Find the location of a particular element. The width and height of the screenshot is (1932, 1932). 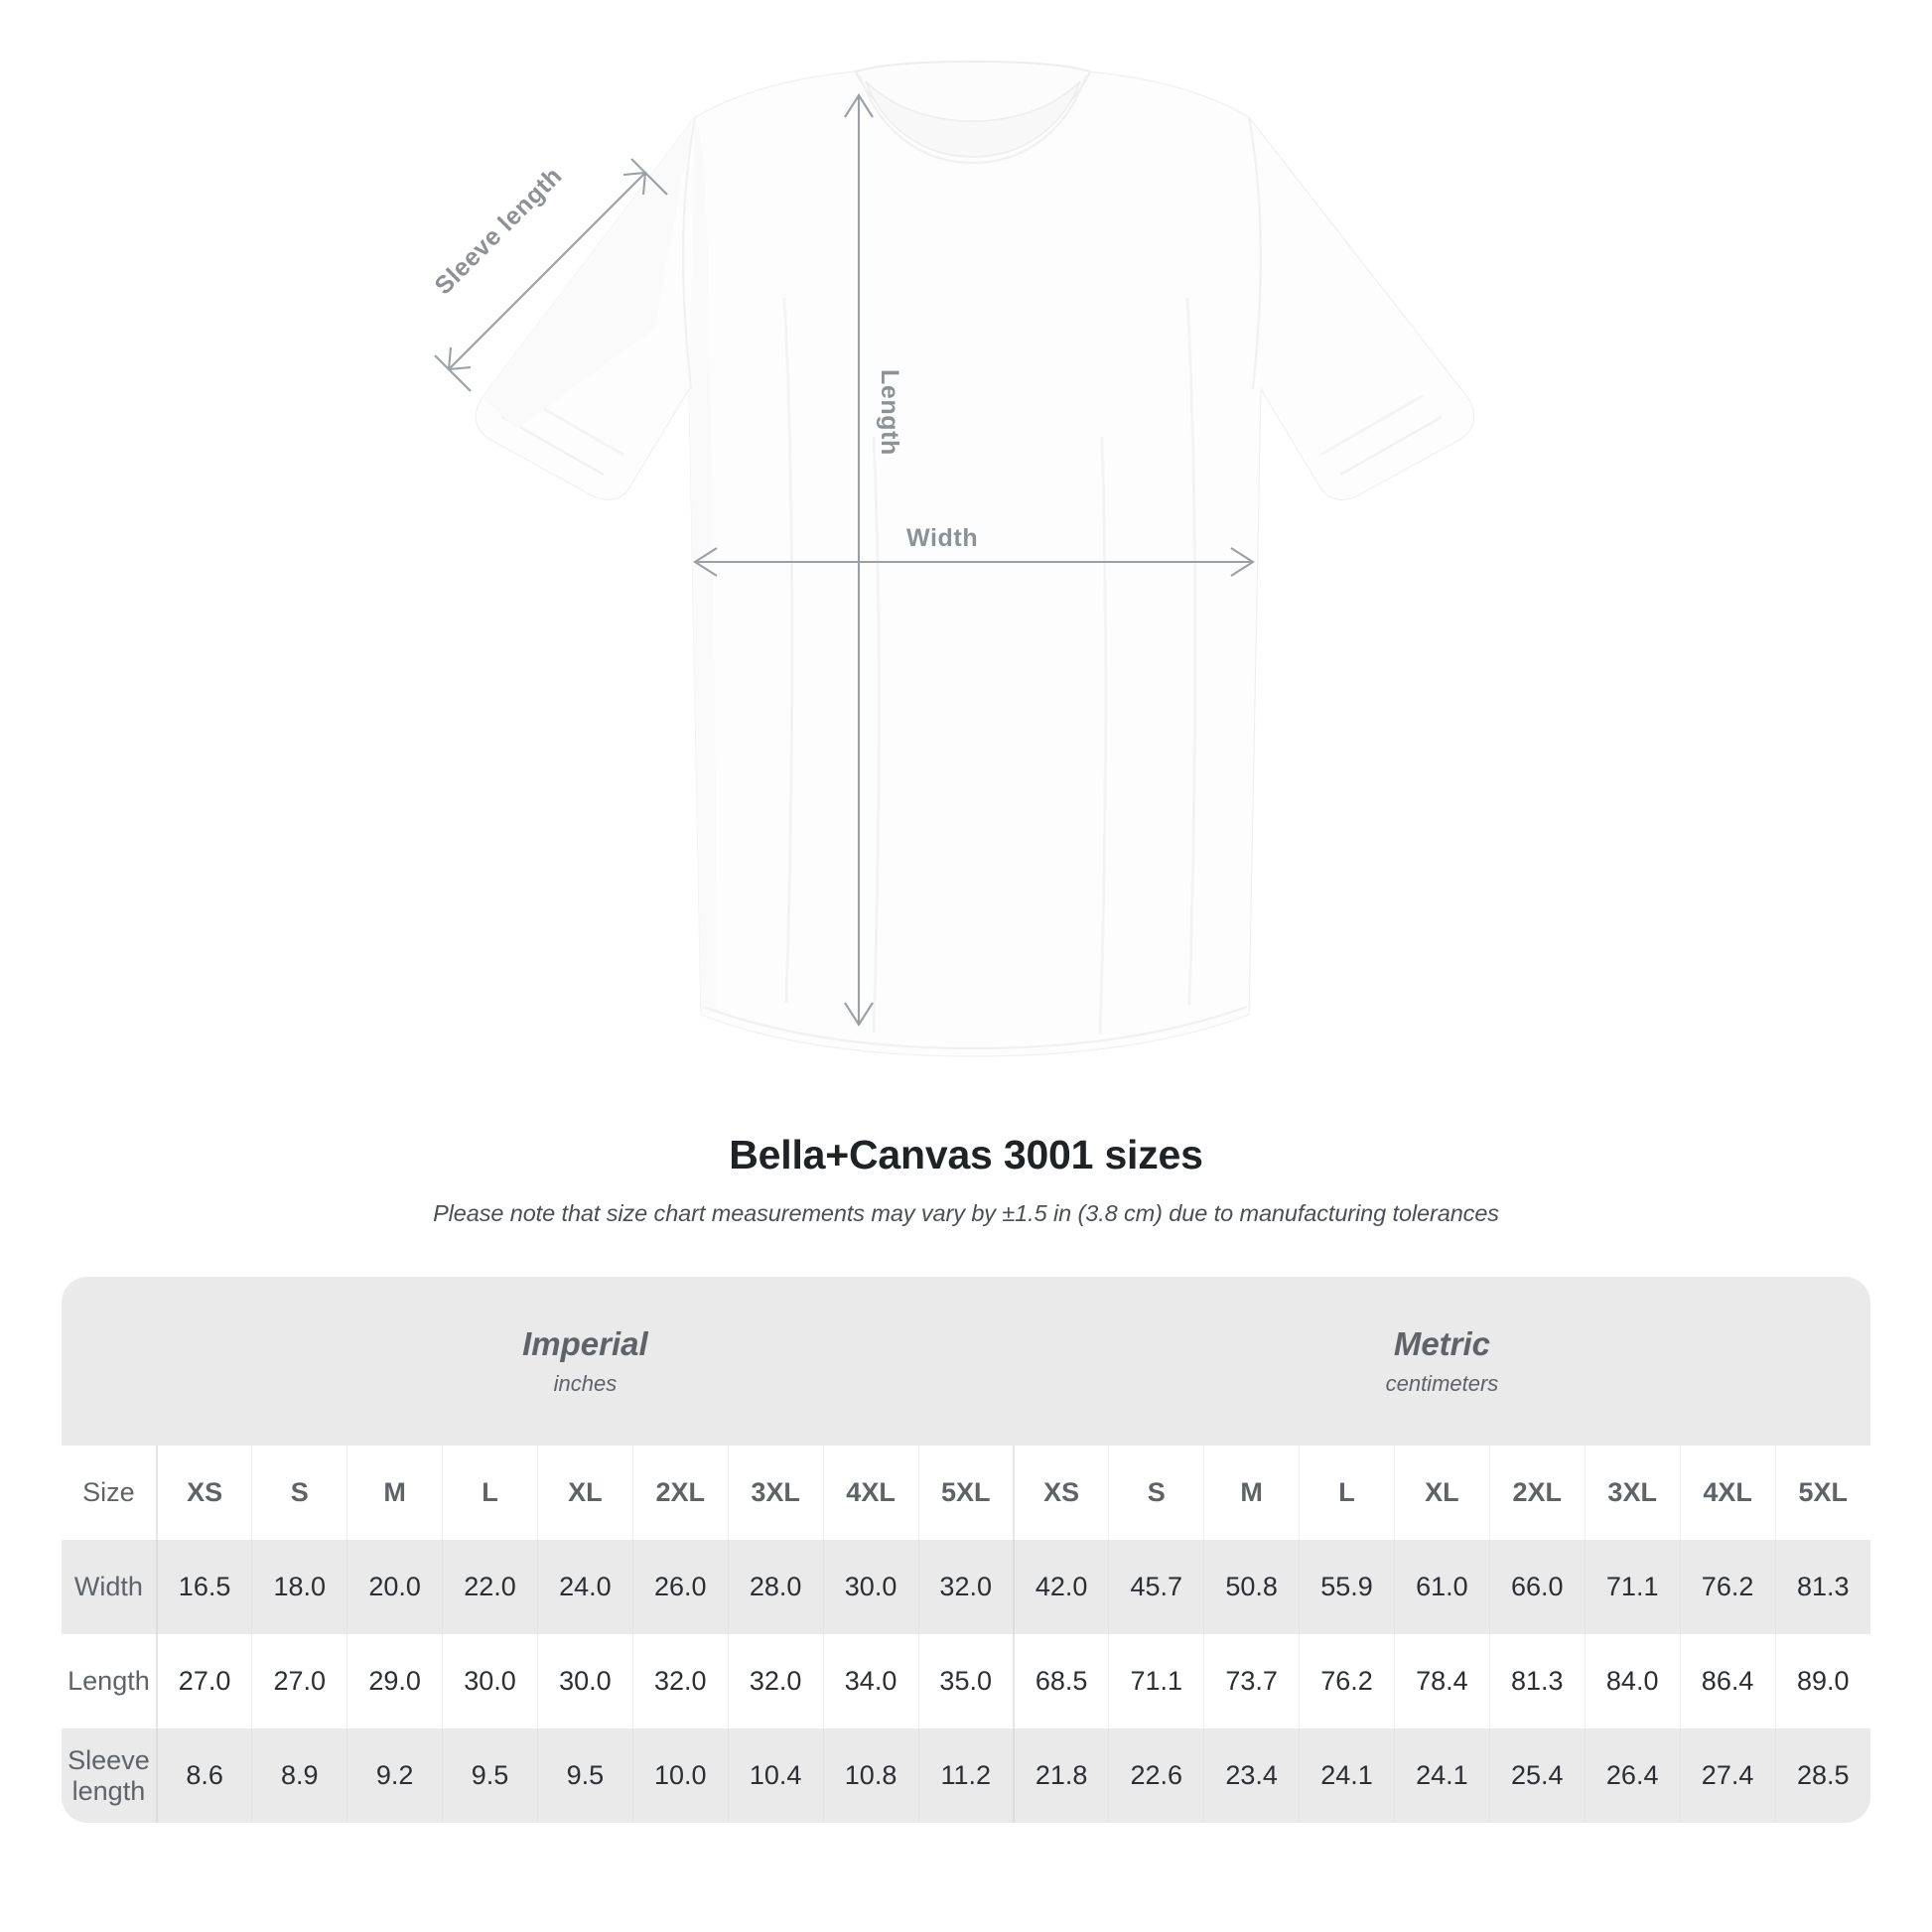

cell-sleeve-metric-m: 23.4 is located at coordinates (1252, 1775).